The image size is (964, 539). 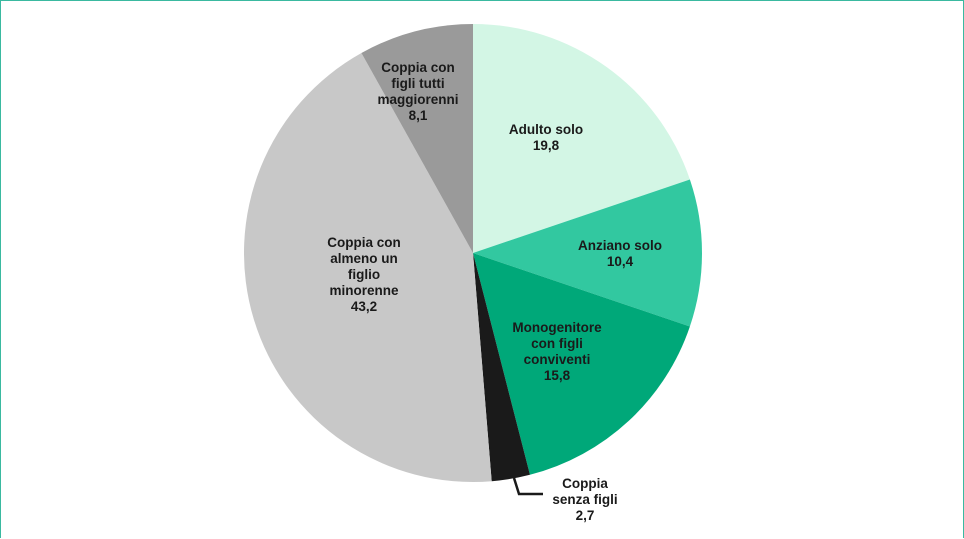 I want to click on slice-label: Coppia con figli tutti maggiorenni 8,1, so click(x=418, y=92).